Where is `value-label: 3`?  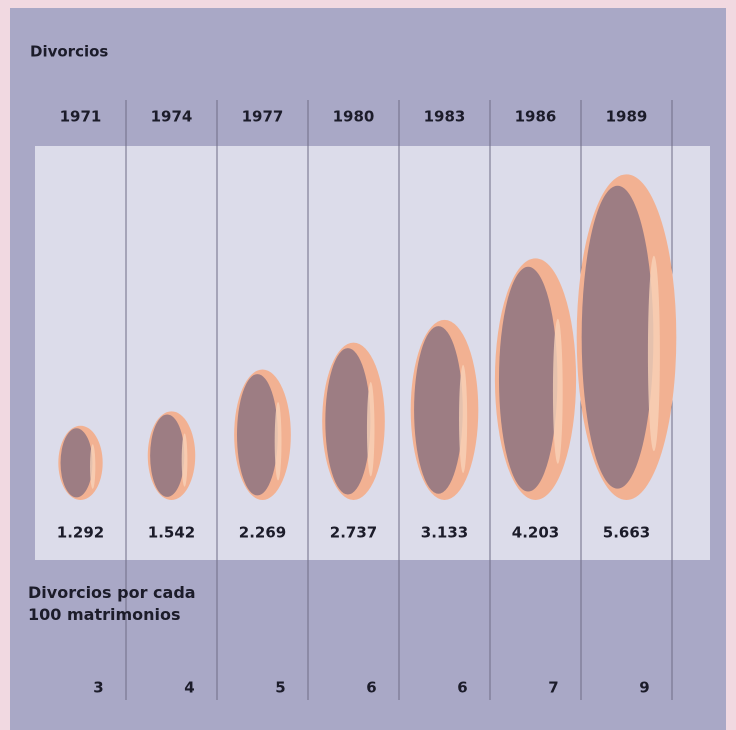
value-label: 3 is located at coordinates (98, 688).